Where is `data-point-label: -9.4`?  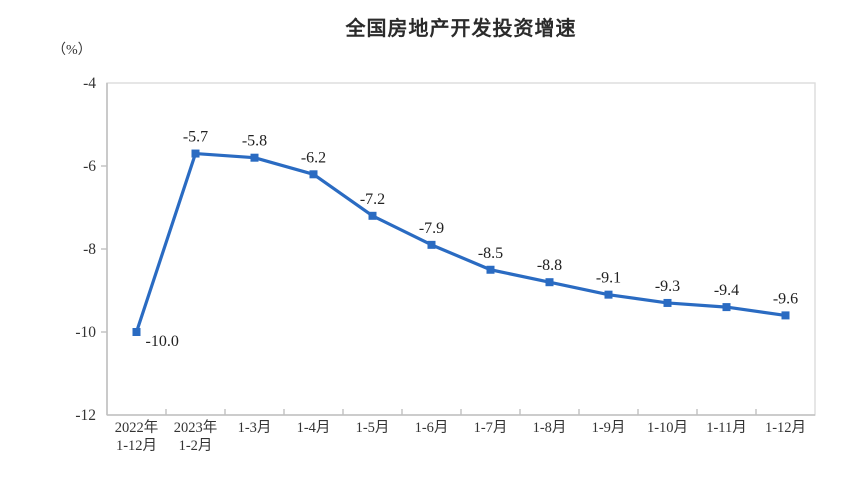
data-point-label: -9.4 is located at coordinates (726, 290).